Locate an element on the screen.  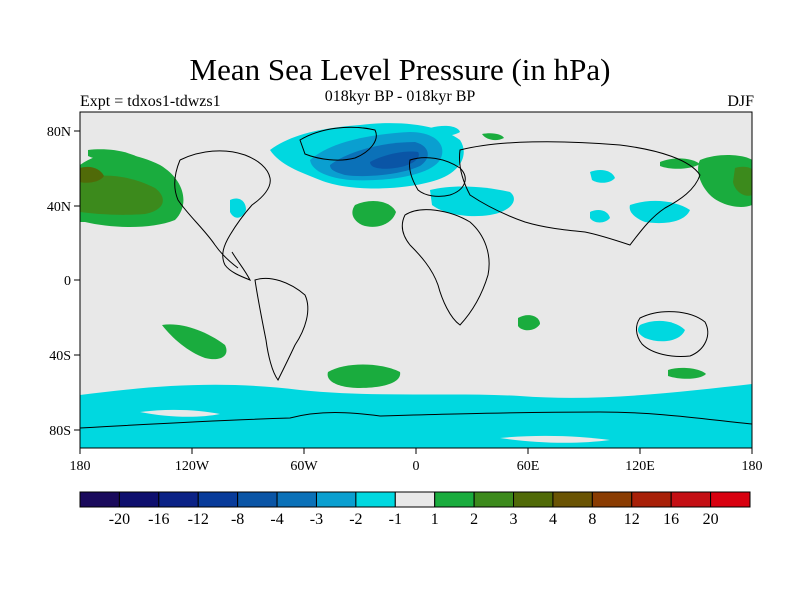
coast-north-america is located at coordinates (222, 215).